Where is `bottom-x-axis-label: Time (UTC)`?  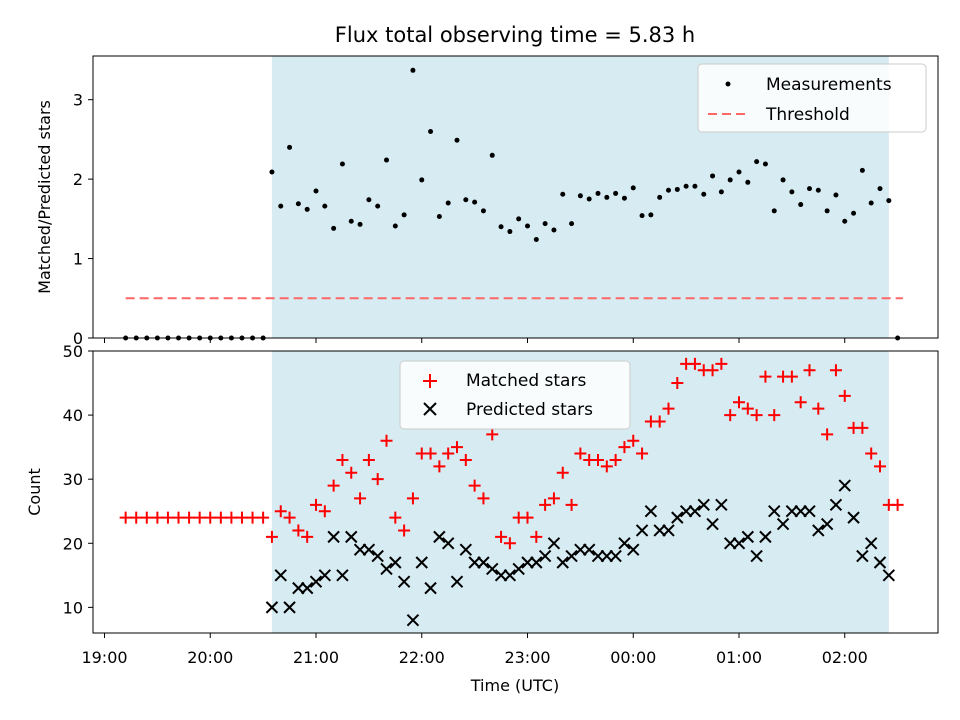
bottom-x-axis-label: Time (UTC) is located at coordinates (514, 685).